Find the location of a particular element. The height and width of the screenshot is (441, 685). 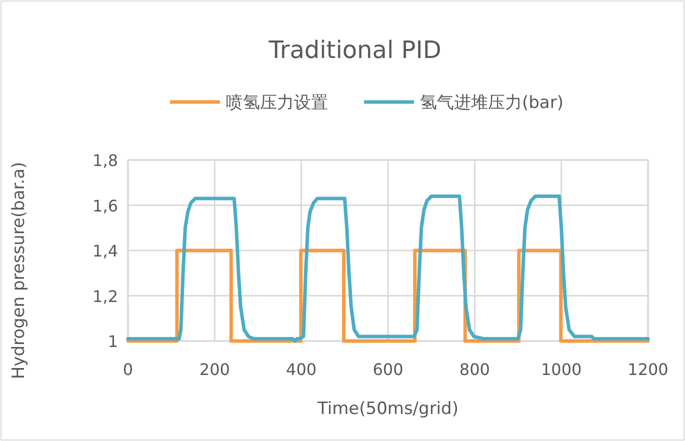

legend-label: 喷氢压力设置 is located at coordinates (277, 103).